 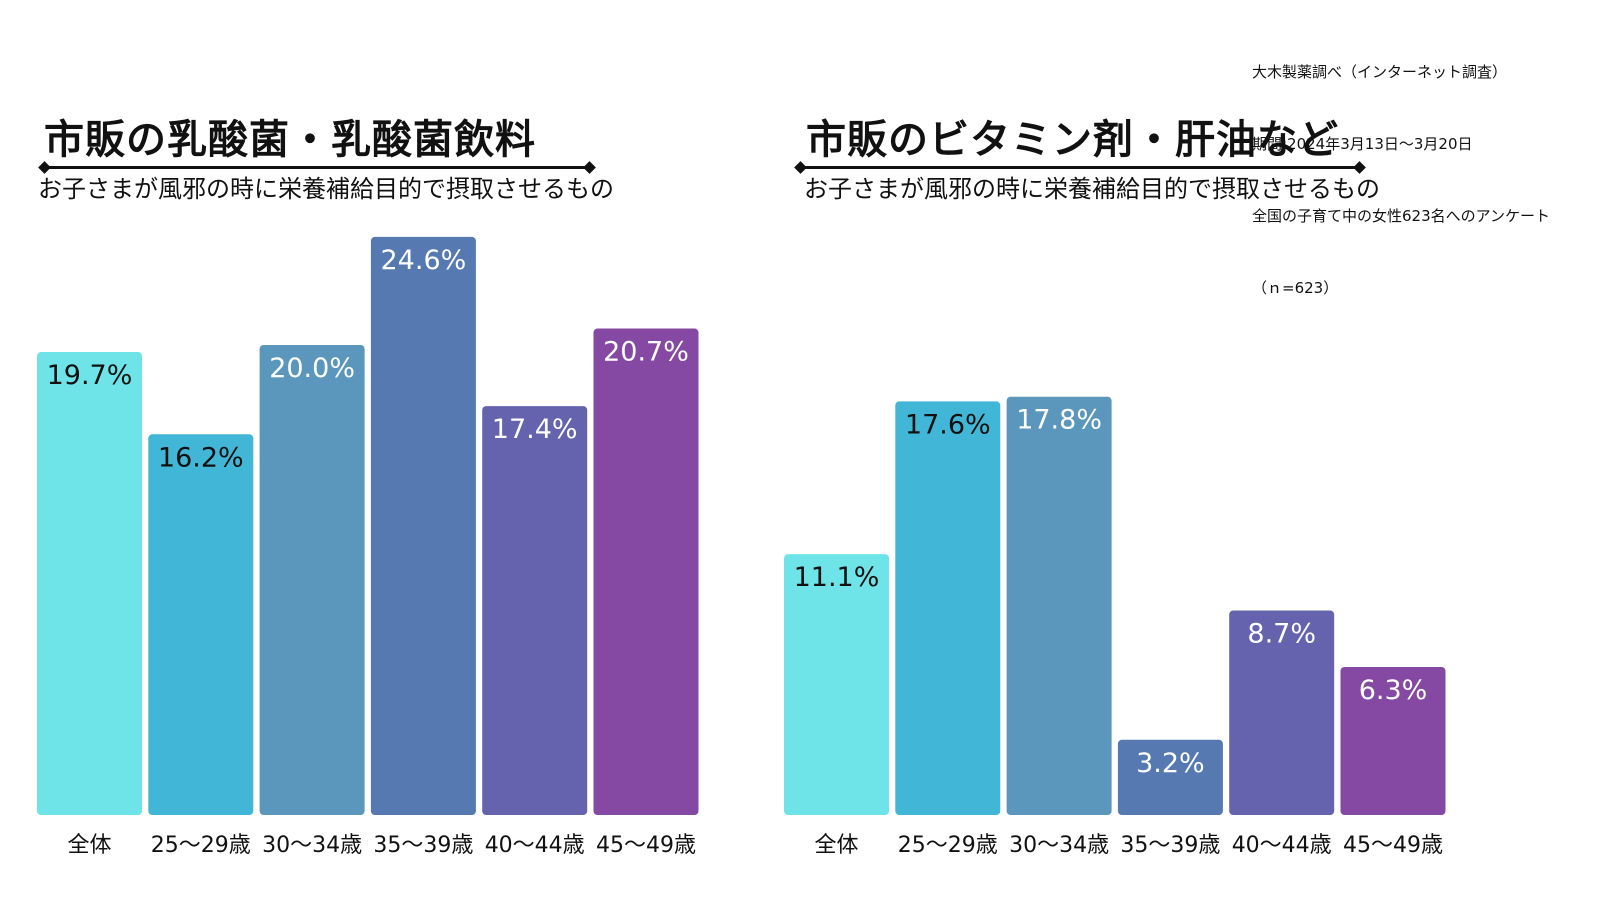 What do you see at coordinates (1401, 216) in the screenshot?
I see `source-line-respondents: 全国の子育て中の女性623名へのアンケート` at bounding box center [1401, 216].